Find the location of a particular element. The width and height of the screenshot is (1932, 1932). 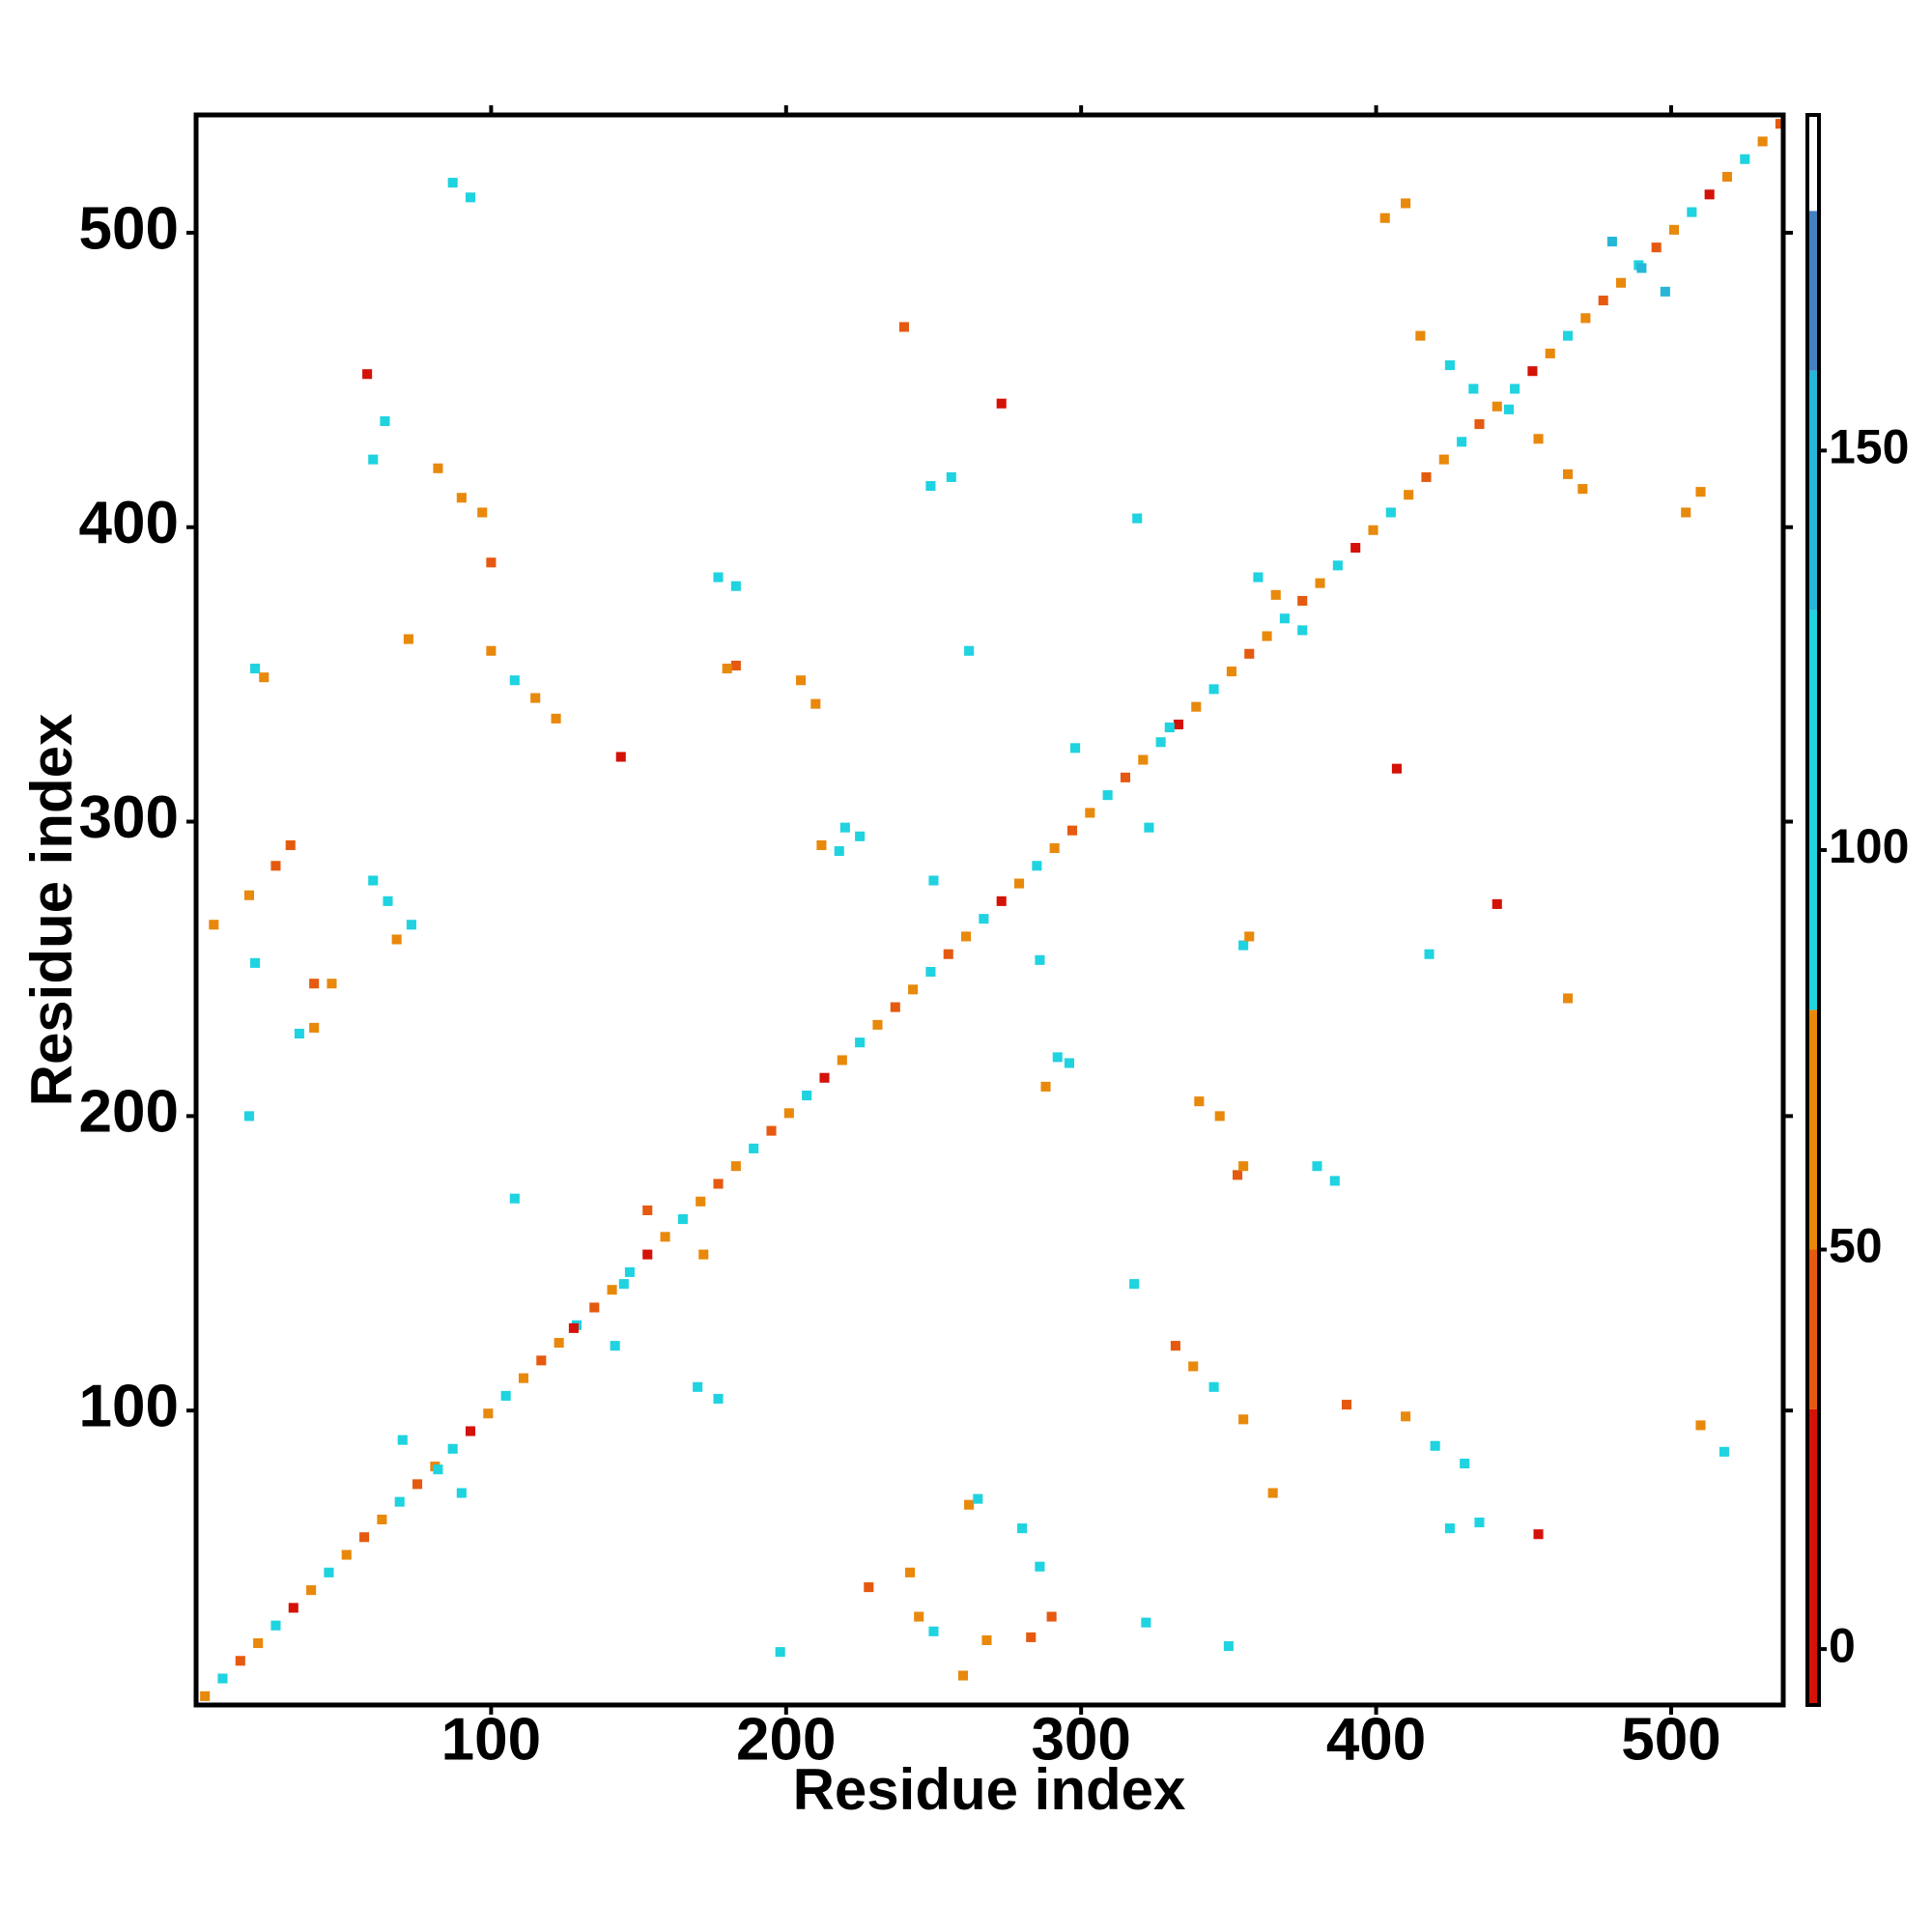

y-tick-label: 300 is located at coordinates (129, 817).